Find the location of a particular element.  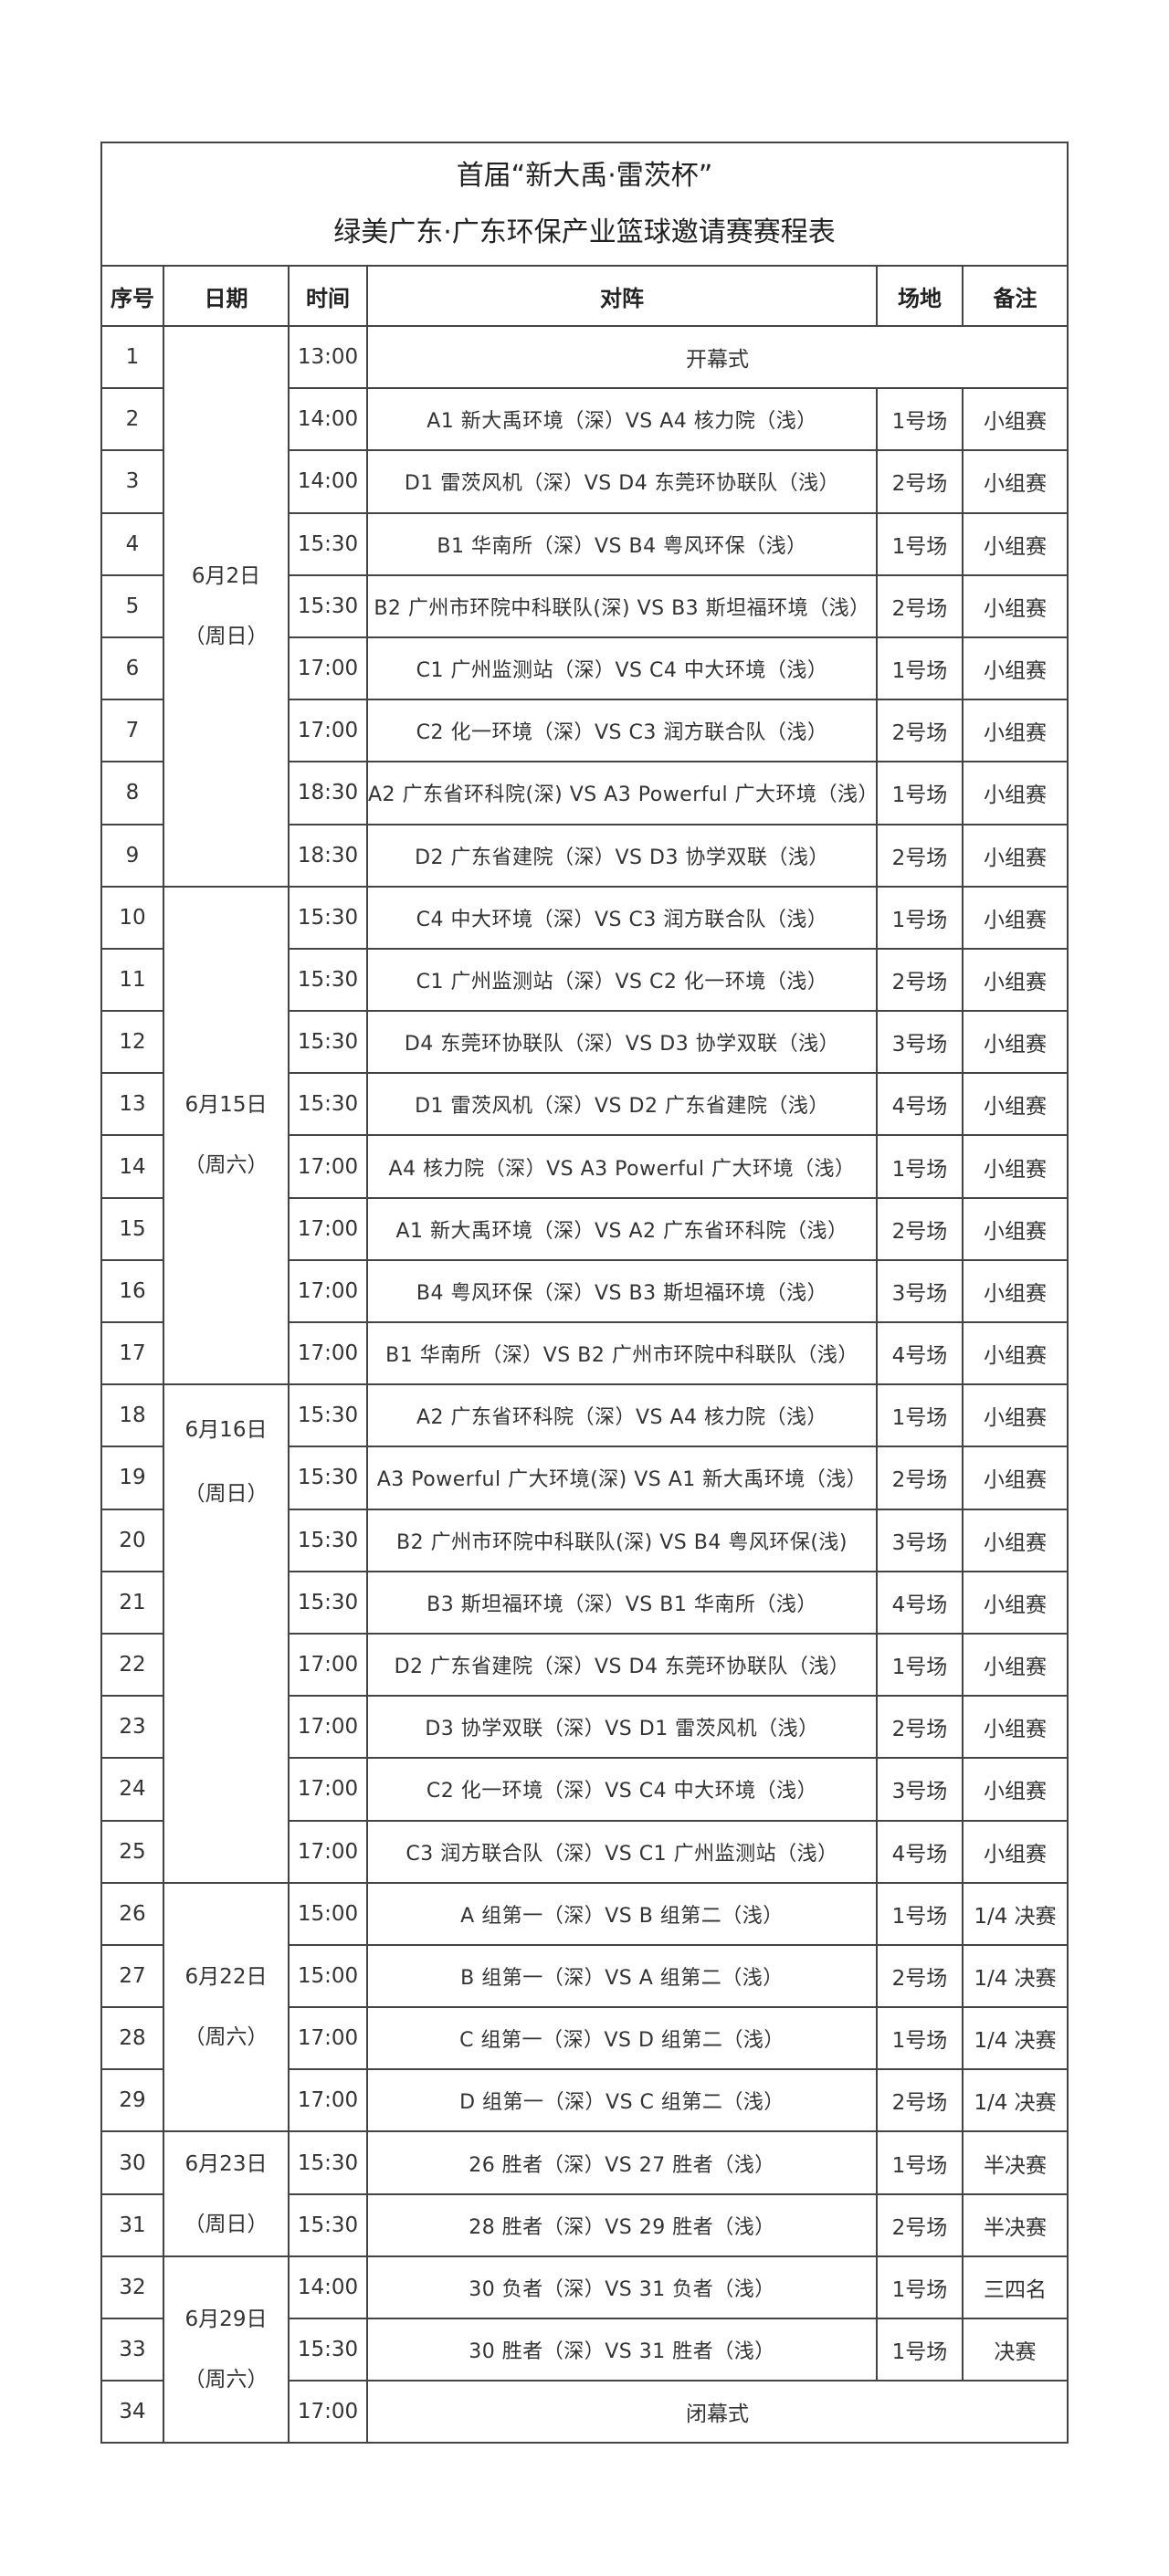

matchup: C1 广州监测站（深）VS C4 中大环境（浅） is located at coordinates (622, 668).